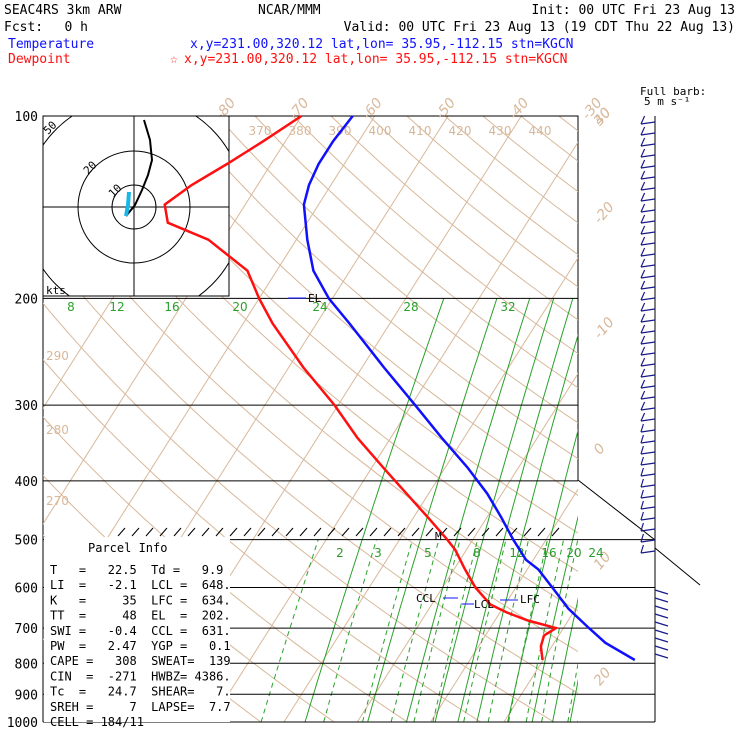 The image size is (740, 740). Describe the element at coordinates (507, 307) in the screenshot. I see `mixing-ratio-label: 32` at that location.